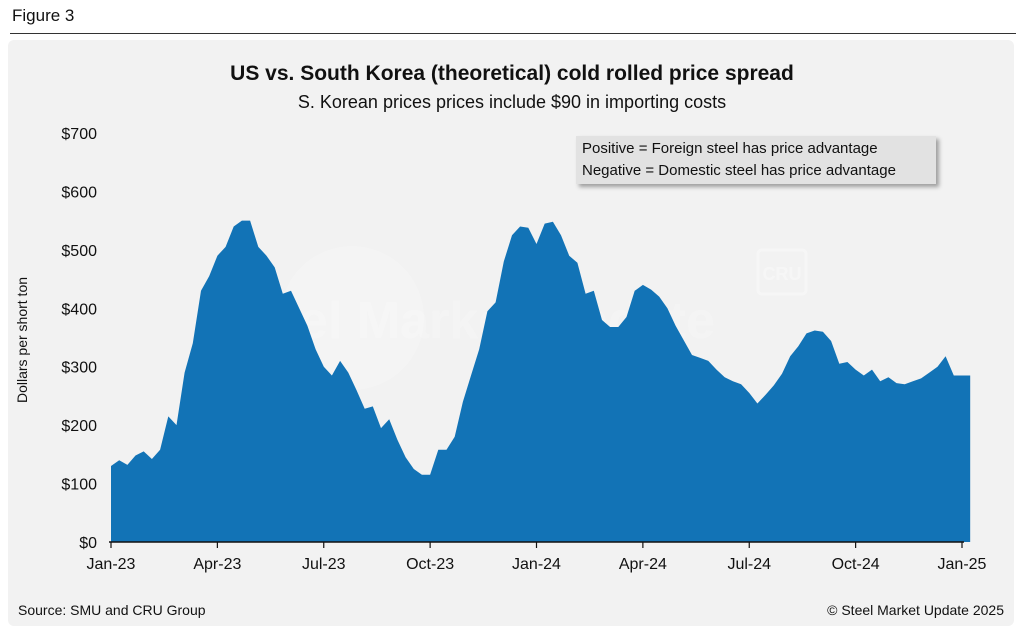  I want to click on x-tick-label: Jan-23, so click(111, 564).